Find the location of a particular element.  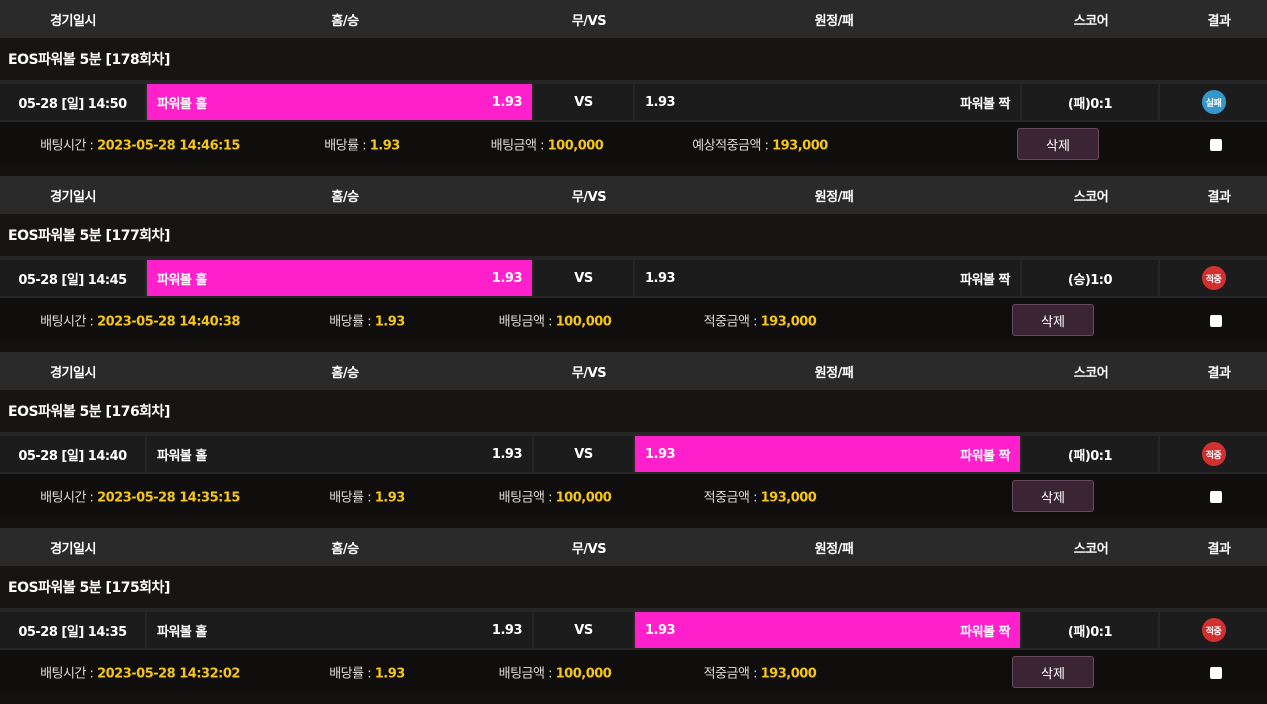

bet-time: 배팅시간 : 2023-05-28 14:46:15 is located at coordinates (140, 143).